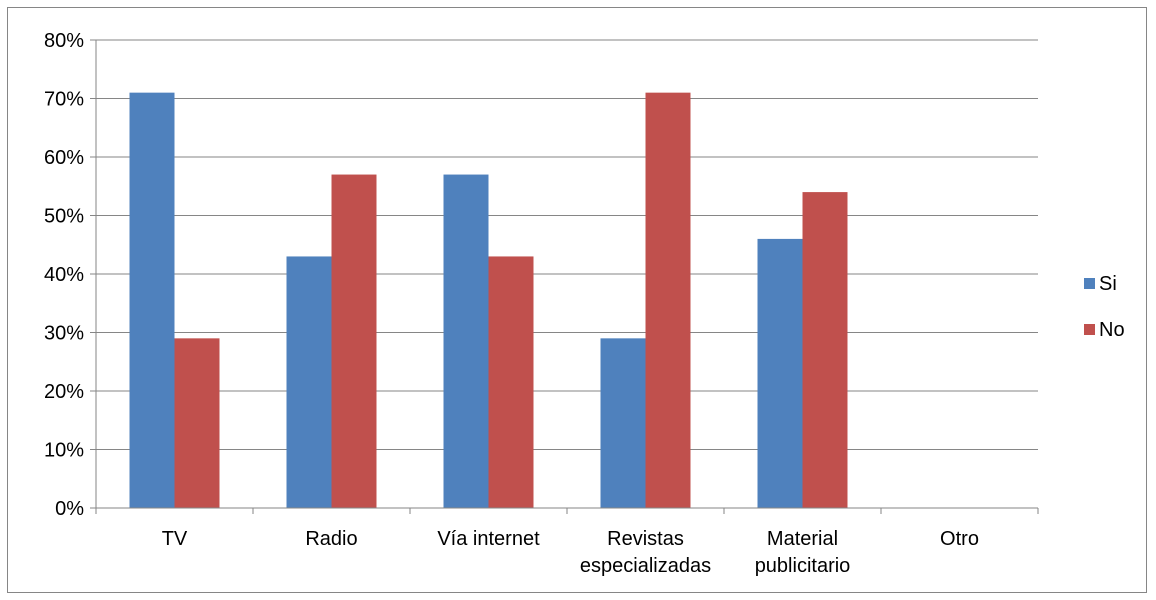  Describe the element at coordinates (1089, 329) in the screenshot. I see `legend-swatch-no` at that location.